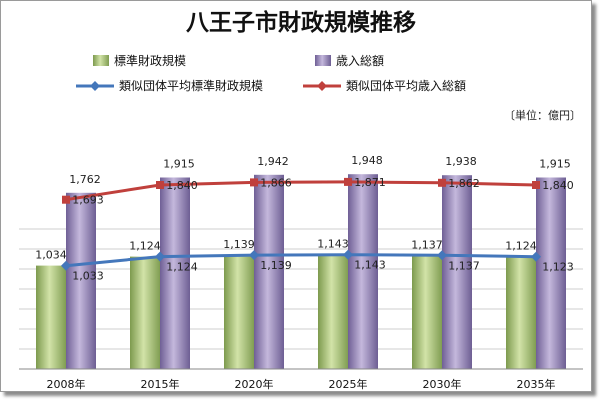 Image resolution: width=600 pixels, height=401 pixels. I want to click on label-bar2-5: 1,915, so click(555, 164).